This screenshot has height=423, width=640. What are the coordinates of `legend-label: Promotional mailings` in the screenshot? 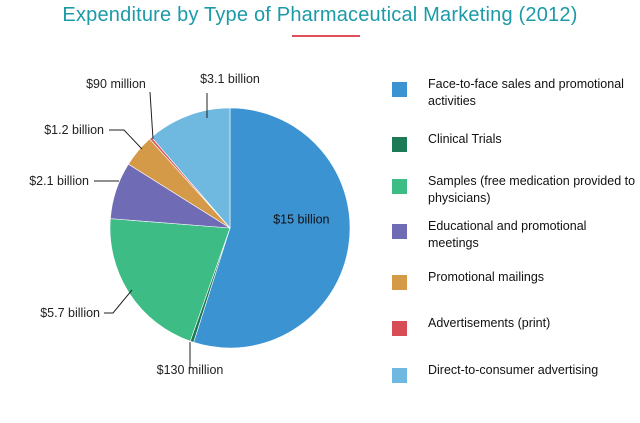 It's located at (486, 277).